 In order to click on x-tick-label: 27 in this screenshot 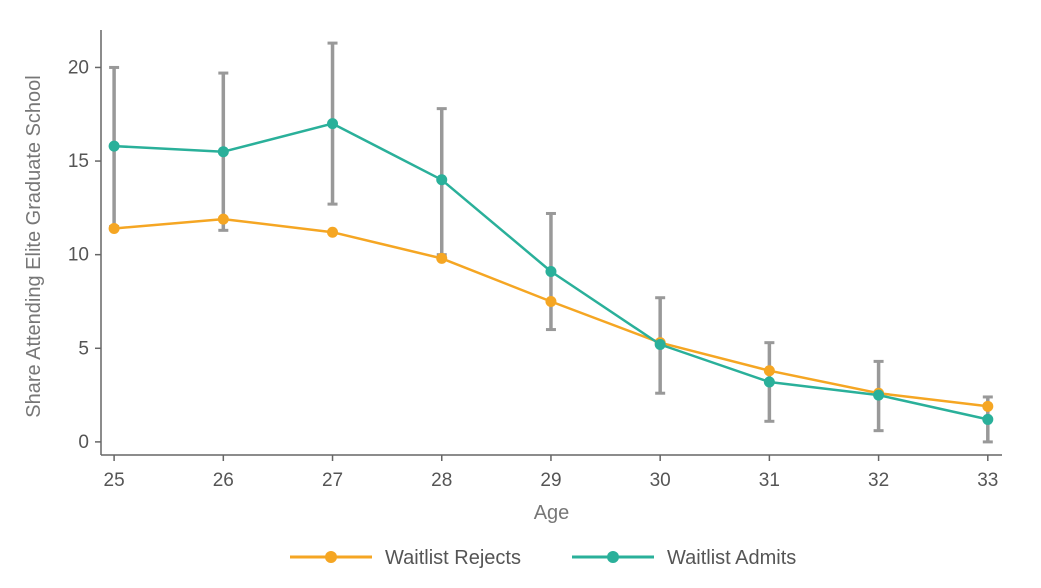, I will do `click(332, 480)`.